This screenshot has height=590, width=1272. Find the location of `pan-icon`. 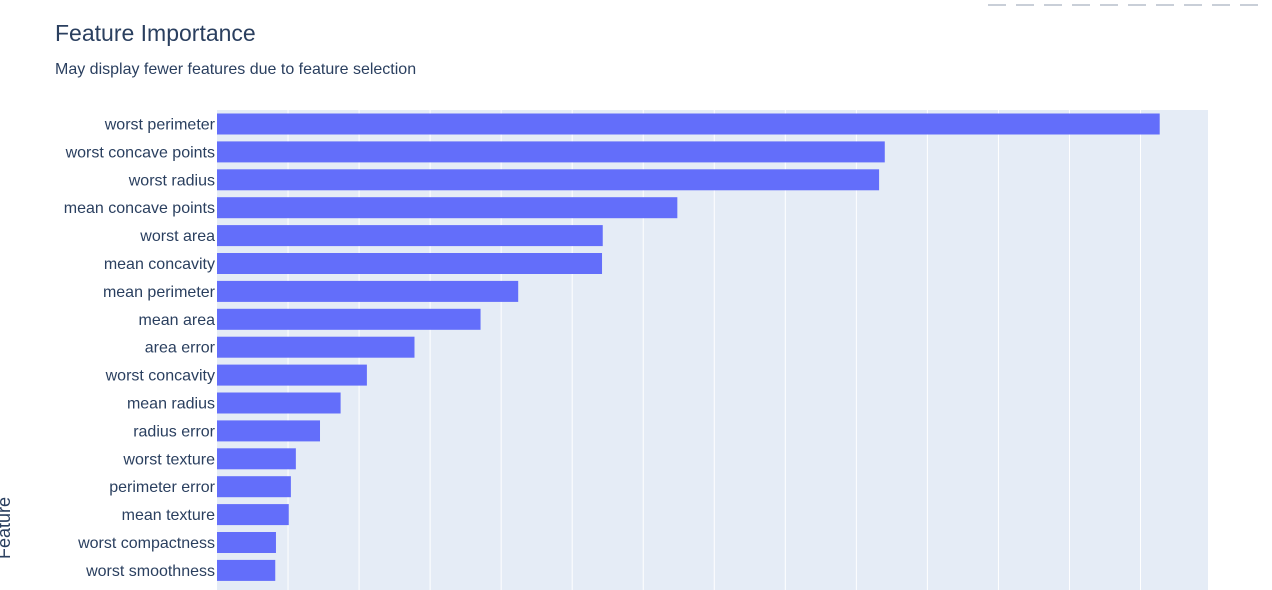

pan-icon is located at coordinates (1053, 3).